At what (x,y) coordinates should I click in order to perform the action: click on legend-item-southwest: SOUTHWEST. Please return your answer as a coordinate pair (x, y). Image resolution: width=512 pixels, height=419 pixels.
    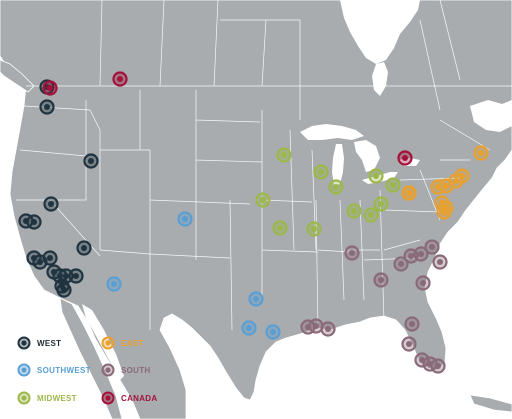
    Looking at the image, I should click on (54, 370).